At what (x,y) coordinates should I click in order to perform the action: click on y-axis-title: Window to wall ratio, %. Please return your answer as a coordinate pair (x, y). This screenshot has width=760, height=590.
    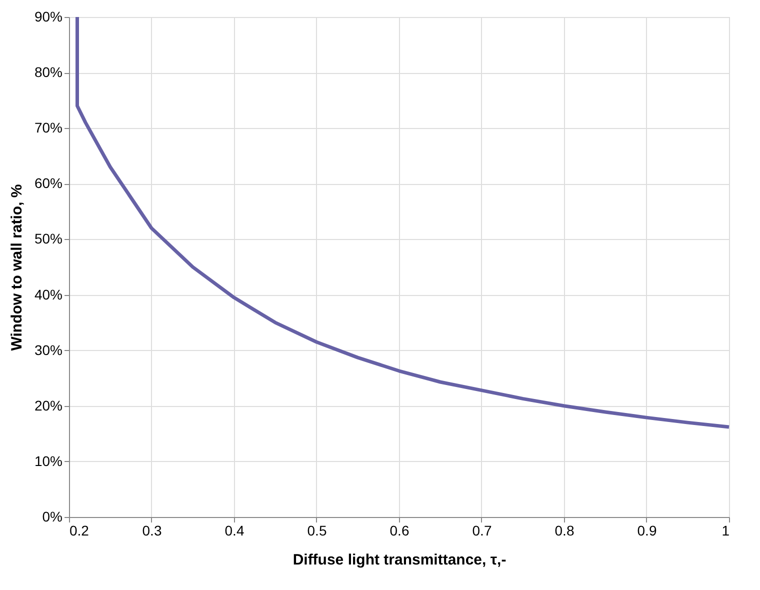
    Looking at the image, I should click on (17, 267).